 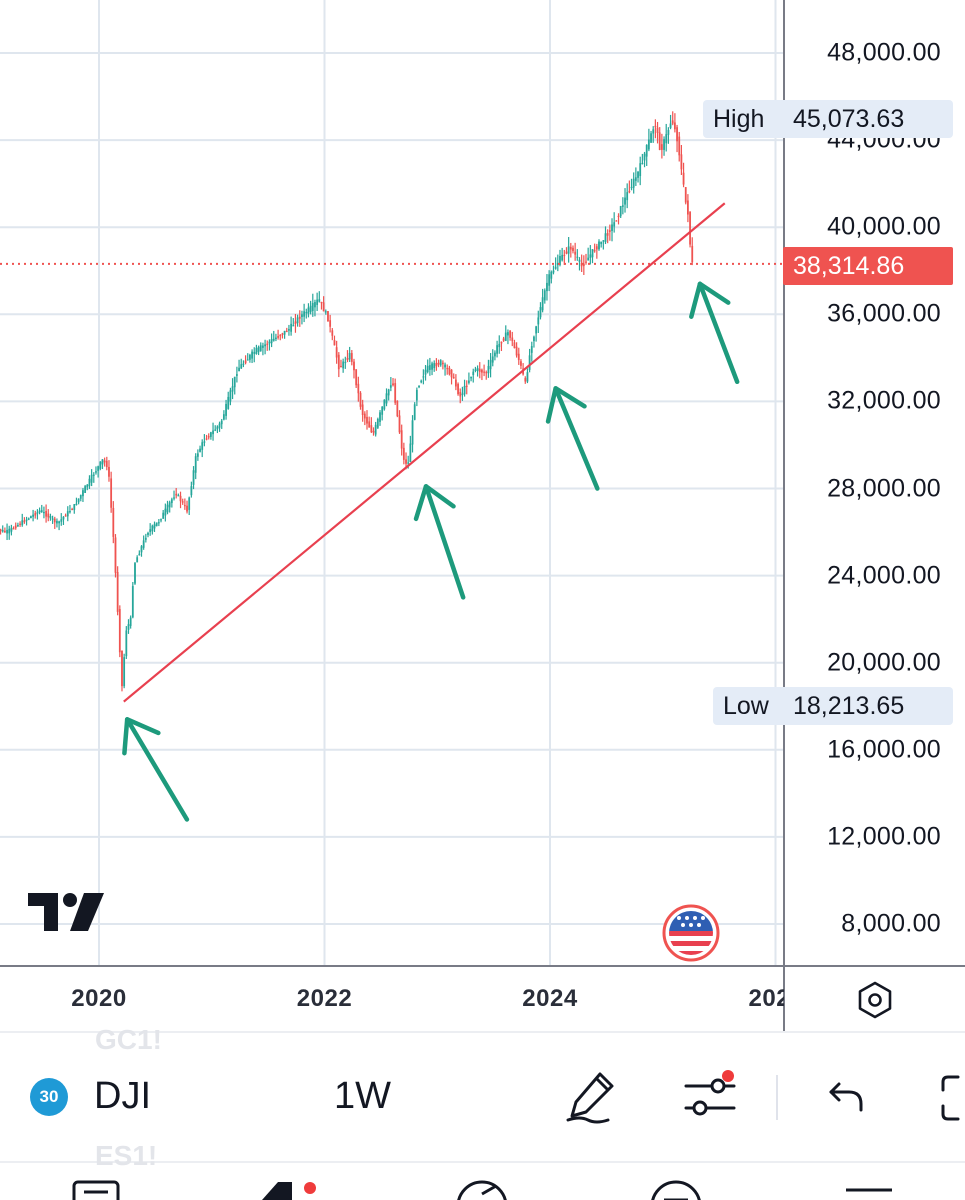 I want to click on symbol-button: DJI, so click(x=122, y=1096).